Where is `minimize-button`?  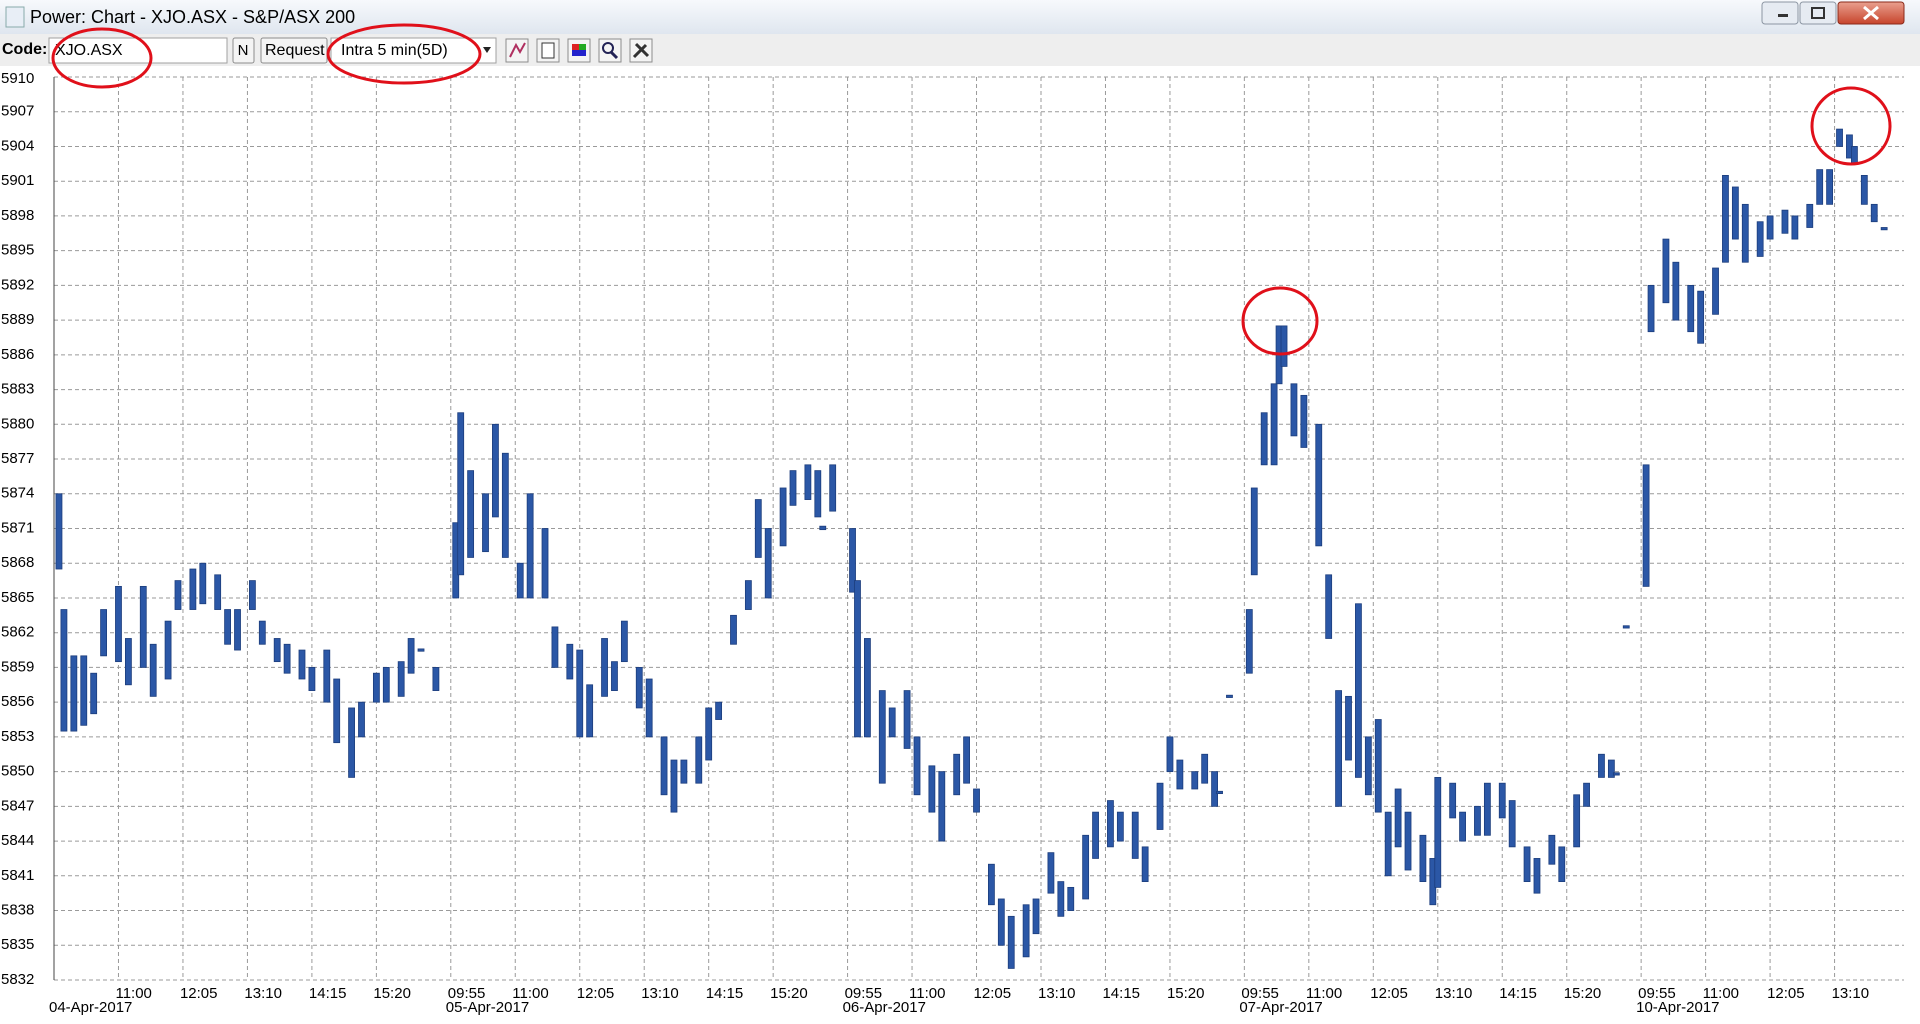
minimize-button is located at coordinates (1780, 13).